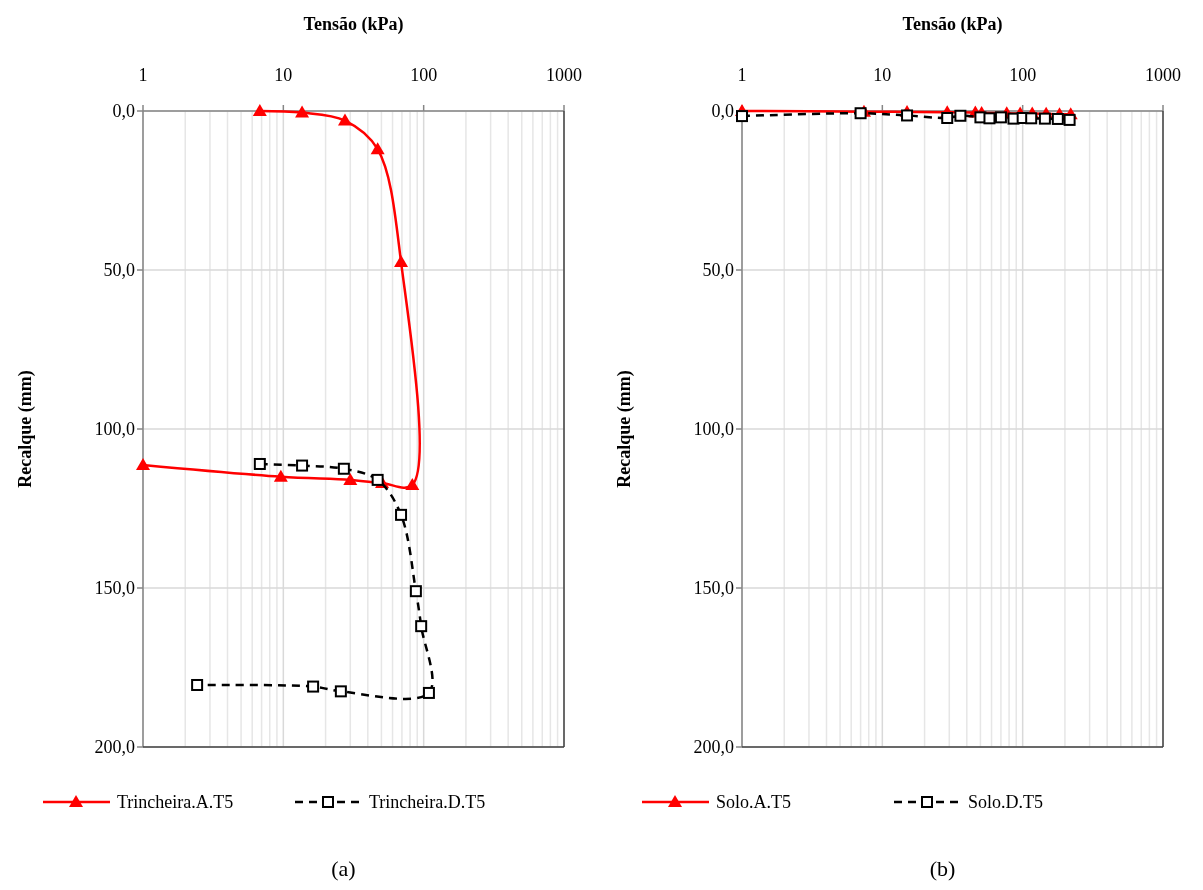  What do you see at coordinates (754, 802) in the screenshot?
I see `legend-label: Solo.A.T5` at bounding box center [754, 802].